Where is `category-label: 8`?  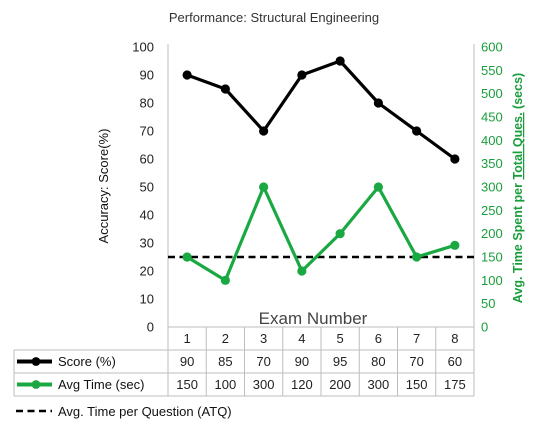 category-label: 8 is located at coordinates (454, 338).